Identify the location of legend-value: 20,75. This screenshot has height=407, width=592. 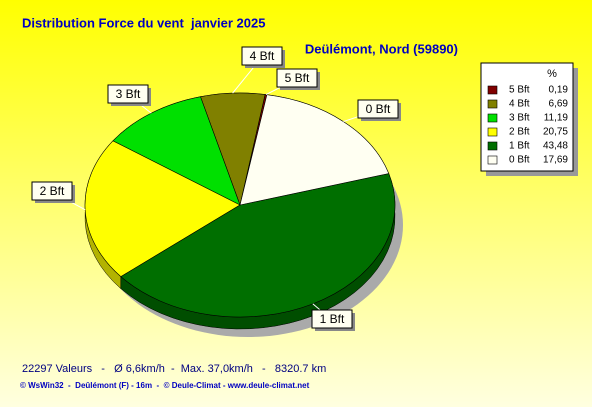
(555, 132).